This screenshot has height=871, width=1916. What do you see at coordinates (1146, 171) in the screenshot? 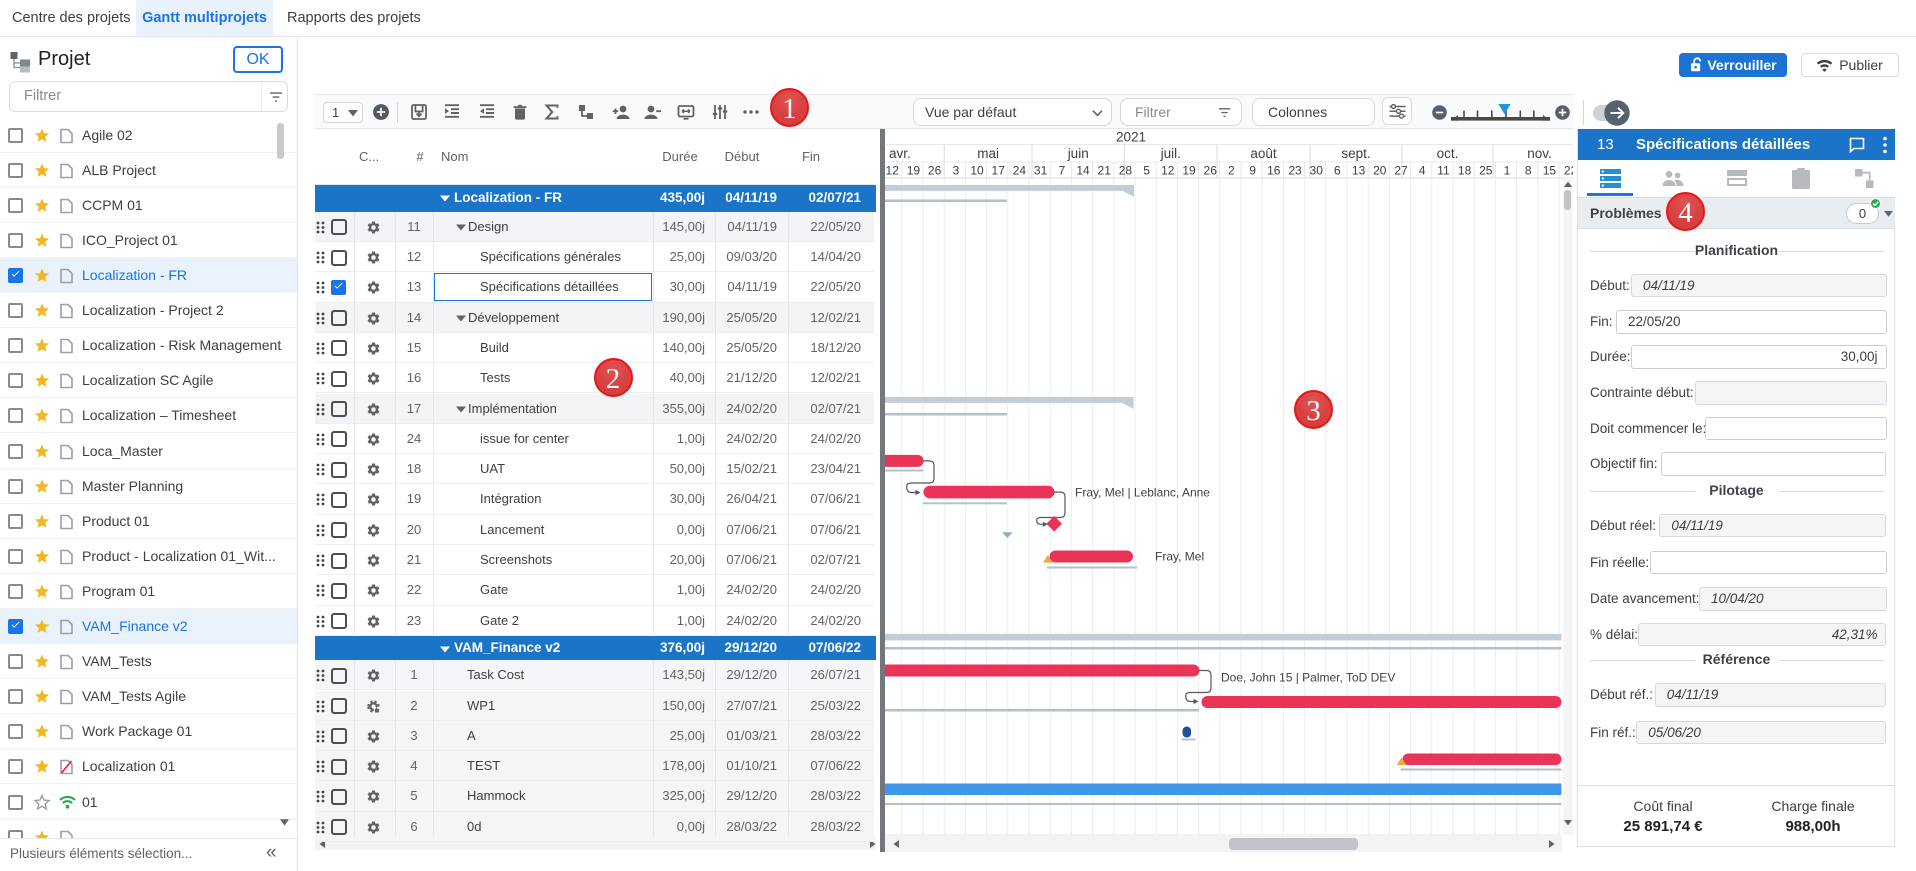
I see `svg-text: 5` at bounding box center [1146, 171].